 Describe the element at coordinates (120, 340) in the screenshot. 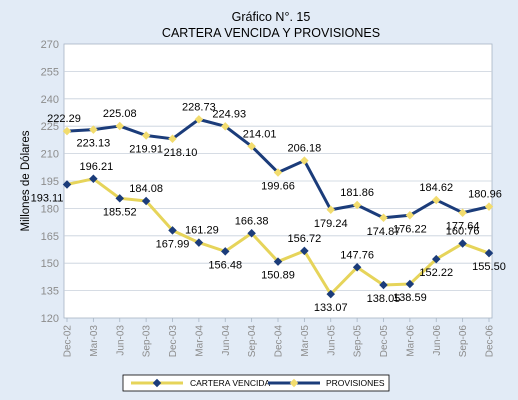

I see `x-tick-label: Jun-03` at that location.